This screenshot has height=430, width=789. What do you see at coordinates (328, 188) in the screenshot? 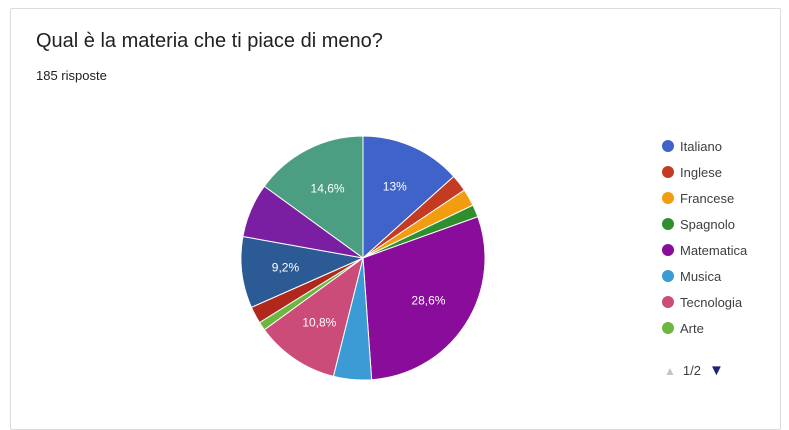
I see `slice-data-label: 14,6%` at bounding box center [328, 188].